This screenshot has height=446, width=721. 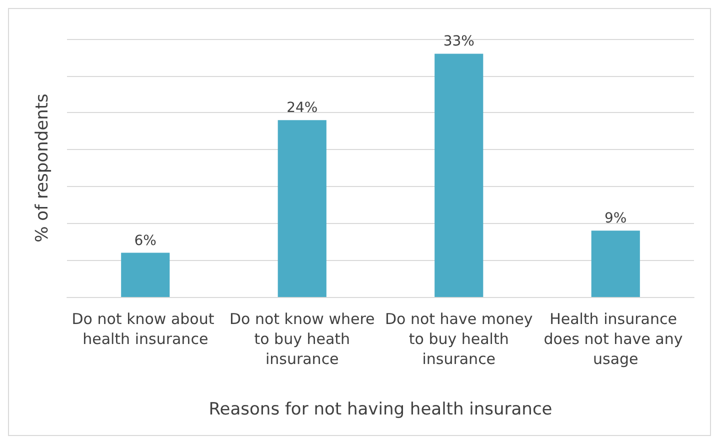 What do you see at coordinates (458, 42) in the screenshot?
I see `data-label: 33%` at bounding box center [458, 42].